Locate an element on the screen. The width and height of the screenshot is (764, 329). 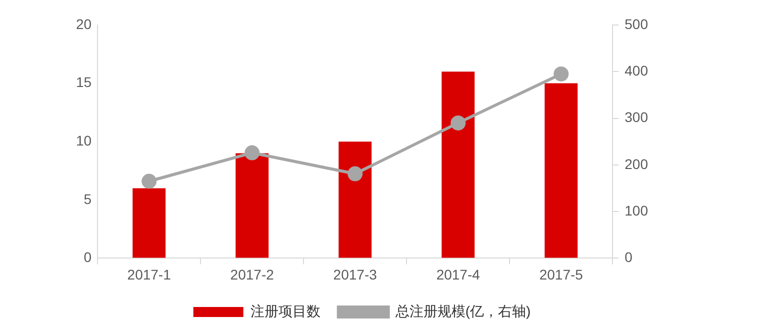
y2-tick-label: 200 is located at coordinates (636, 164).